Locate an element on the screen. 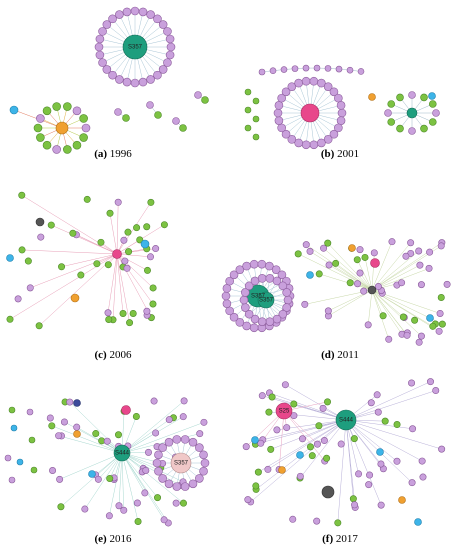 The image size is (454, 550). caption-label: (f) is located at coordinates (327, 539).